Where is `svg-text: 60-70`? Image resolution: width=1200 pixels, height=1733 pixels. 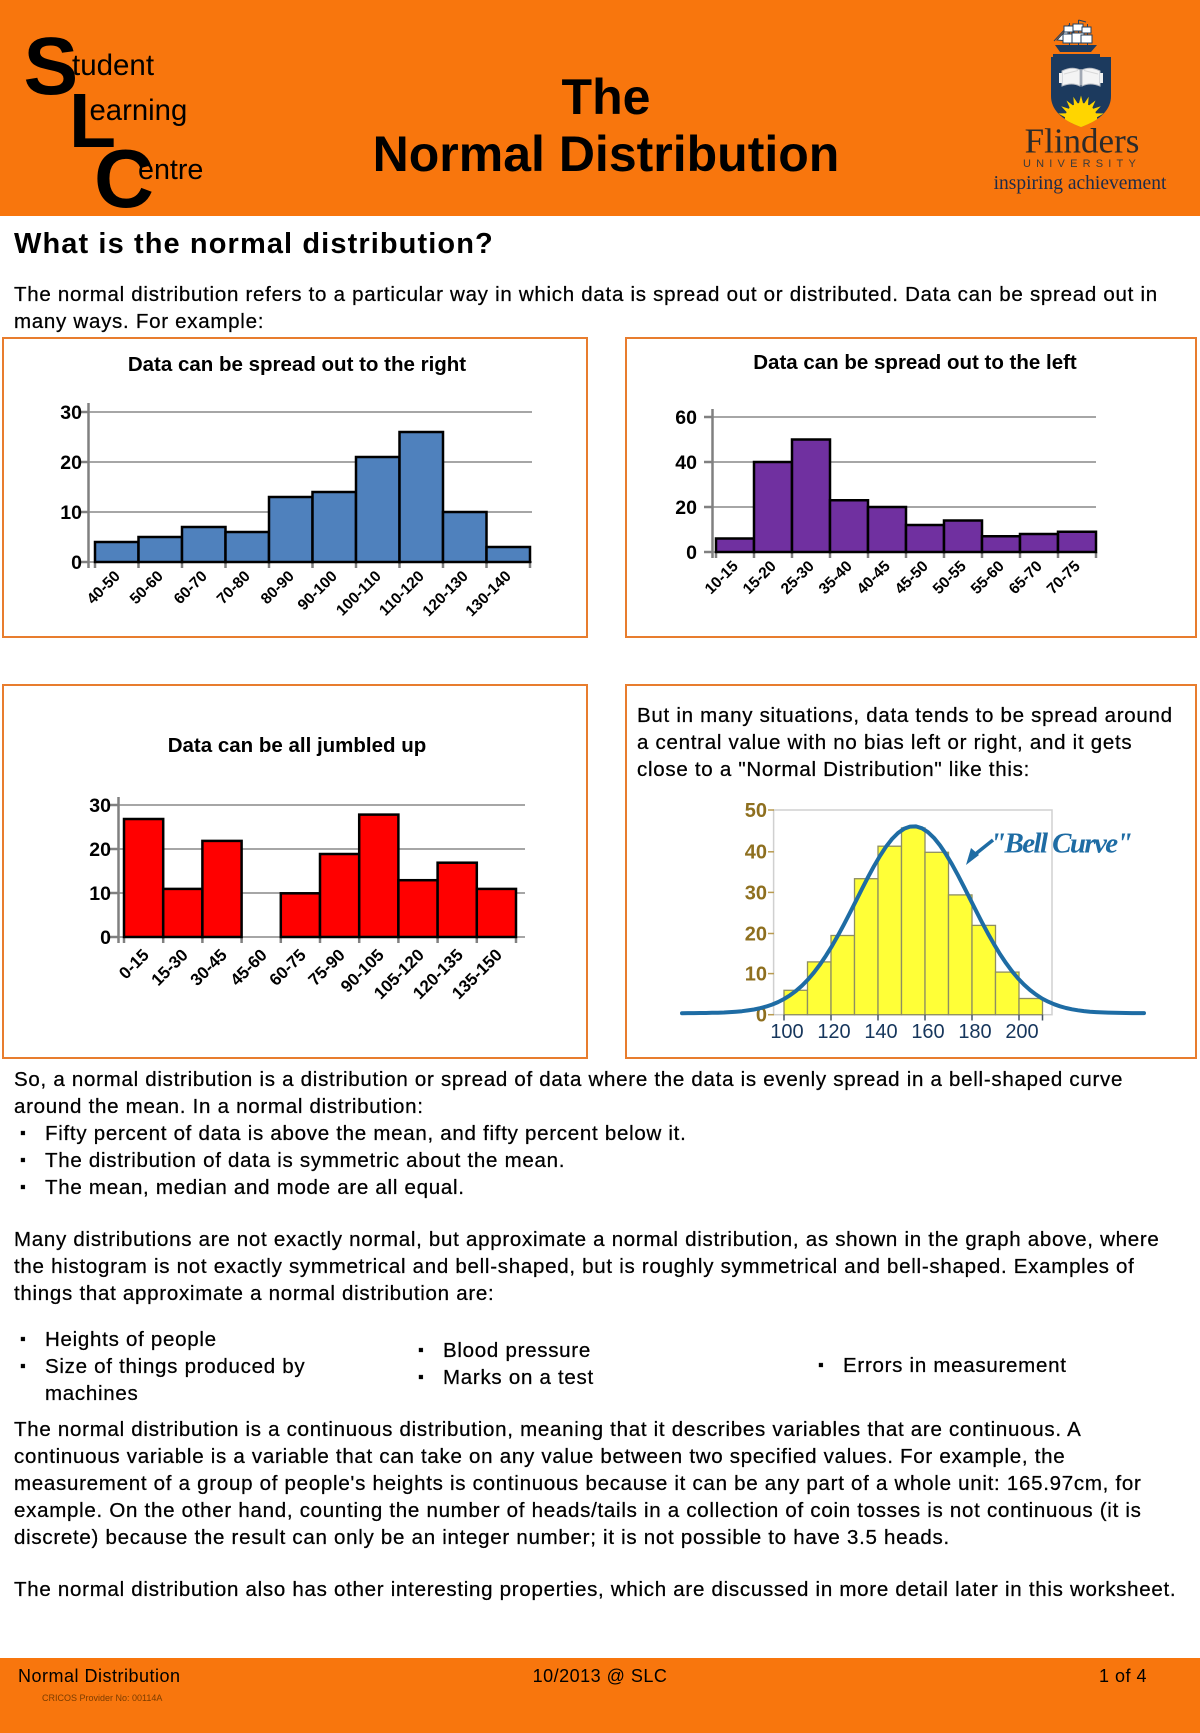 svg-text: 60-70 is located at coordinates (191, 588).